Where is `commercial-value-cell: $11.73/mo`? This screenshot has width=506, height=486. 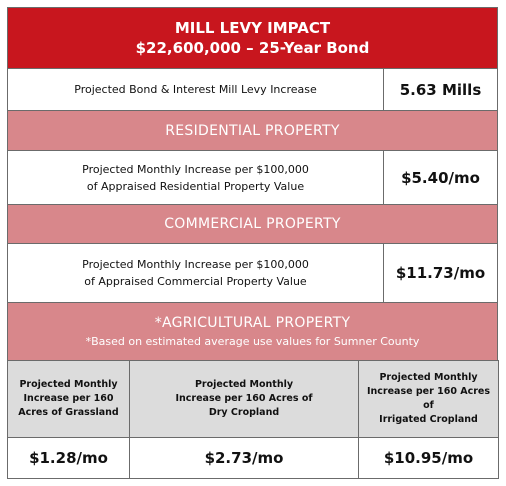 commercial-value-cell: $11.73/mo is located at coordinates (440, 273).